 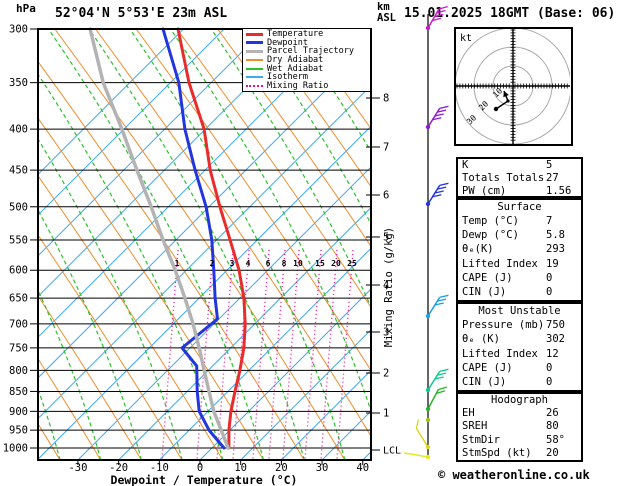 I want to click on stat-label: Lifted Index, so click(x=500, y=263).